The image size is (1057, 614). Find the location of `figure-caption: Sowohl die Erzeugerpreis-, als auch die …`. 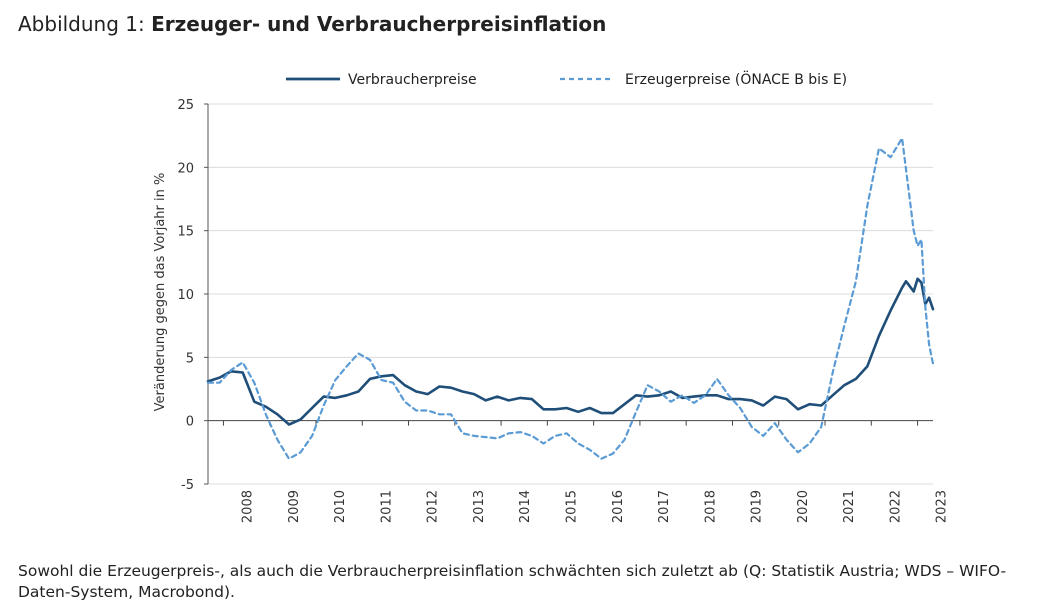

figure-caption: Sowohl die Erzeugerpreis-, als auch die … is located at coordinates (512, 581).